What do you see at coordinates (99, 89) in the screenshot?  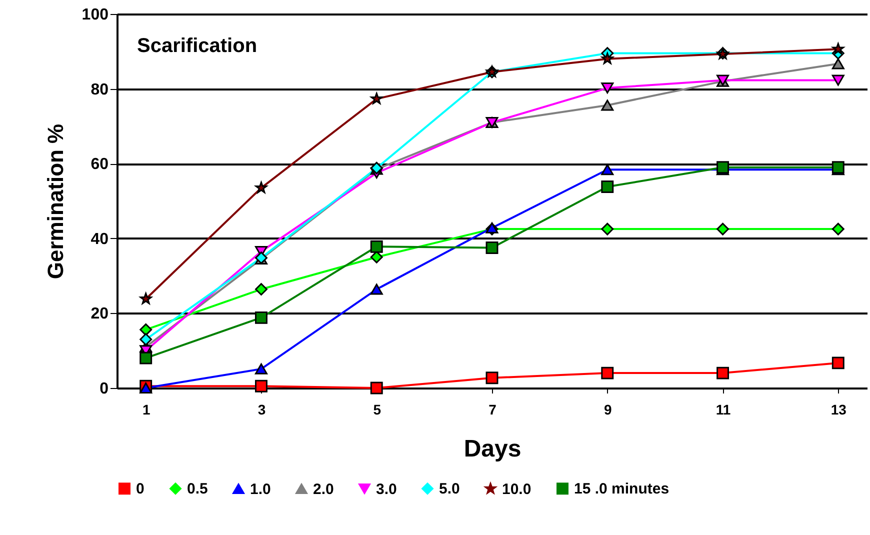 I see `y-tick-label: 80` at bounding box center [99, 89].